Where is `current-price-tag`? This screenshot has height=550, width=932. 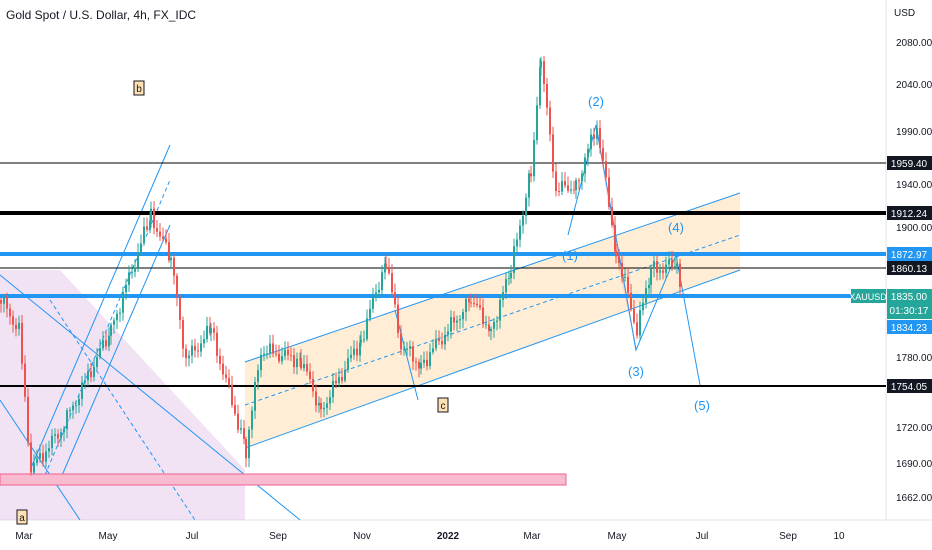
current-price-tag is located at coordinates (909, 304).